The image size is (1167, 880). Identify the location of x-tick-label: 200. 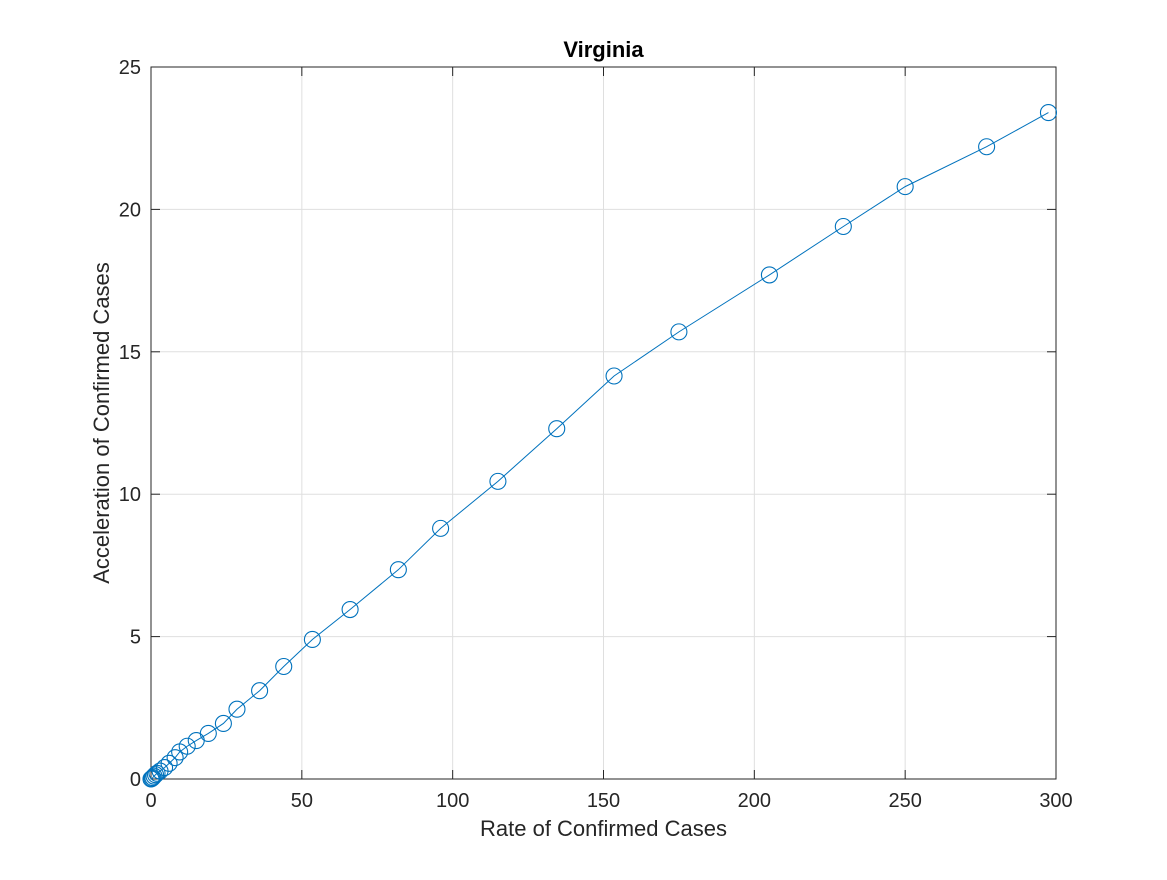
(754, 801).